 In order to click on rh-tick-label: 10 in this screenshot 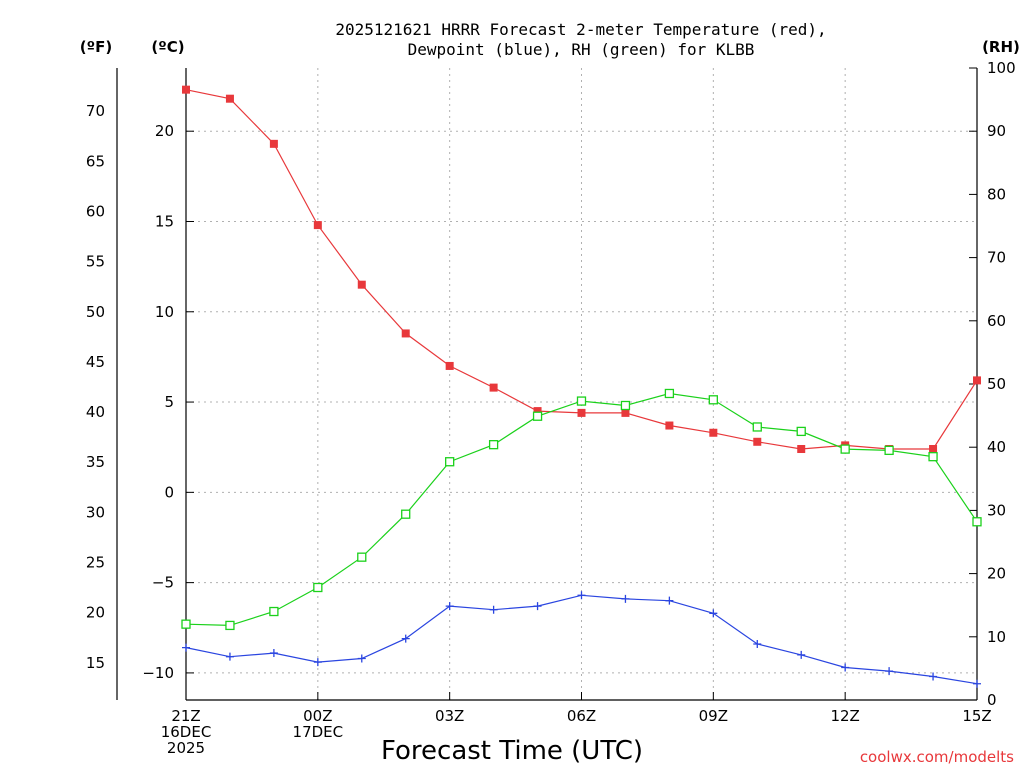, I will do `click(996, 637)`.